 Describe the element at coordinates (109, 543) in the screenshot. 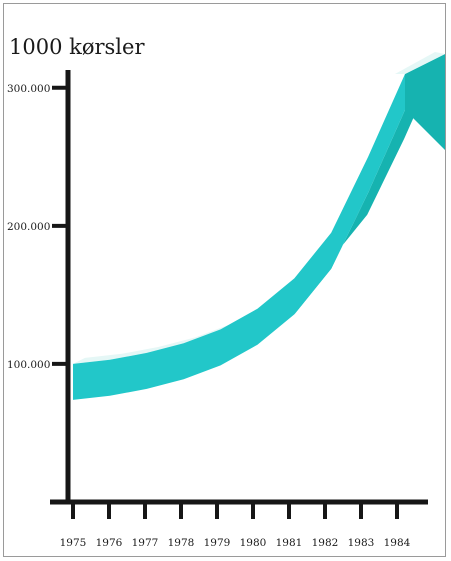

I see `x-tick-label: 1976` at that location.